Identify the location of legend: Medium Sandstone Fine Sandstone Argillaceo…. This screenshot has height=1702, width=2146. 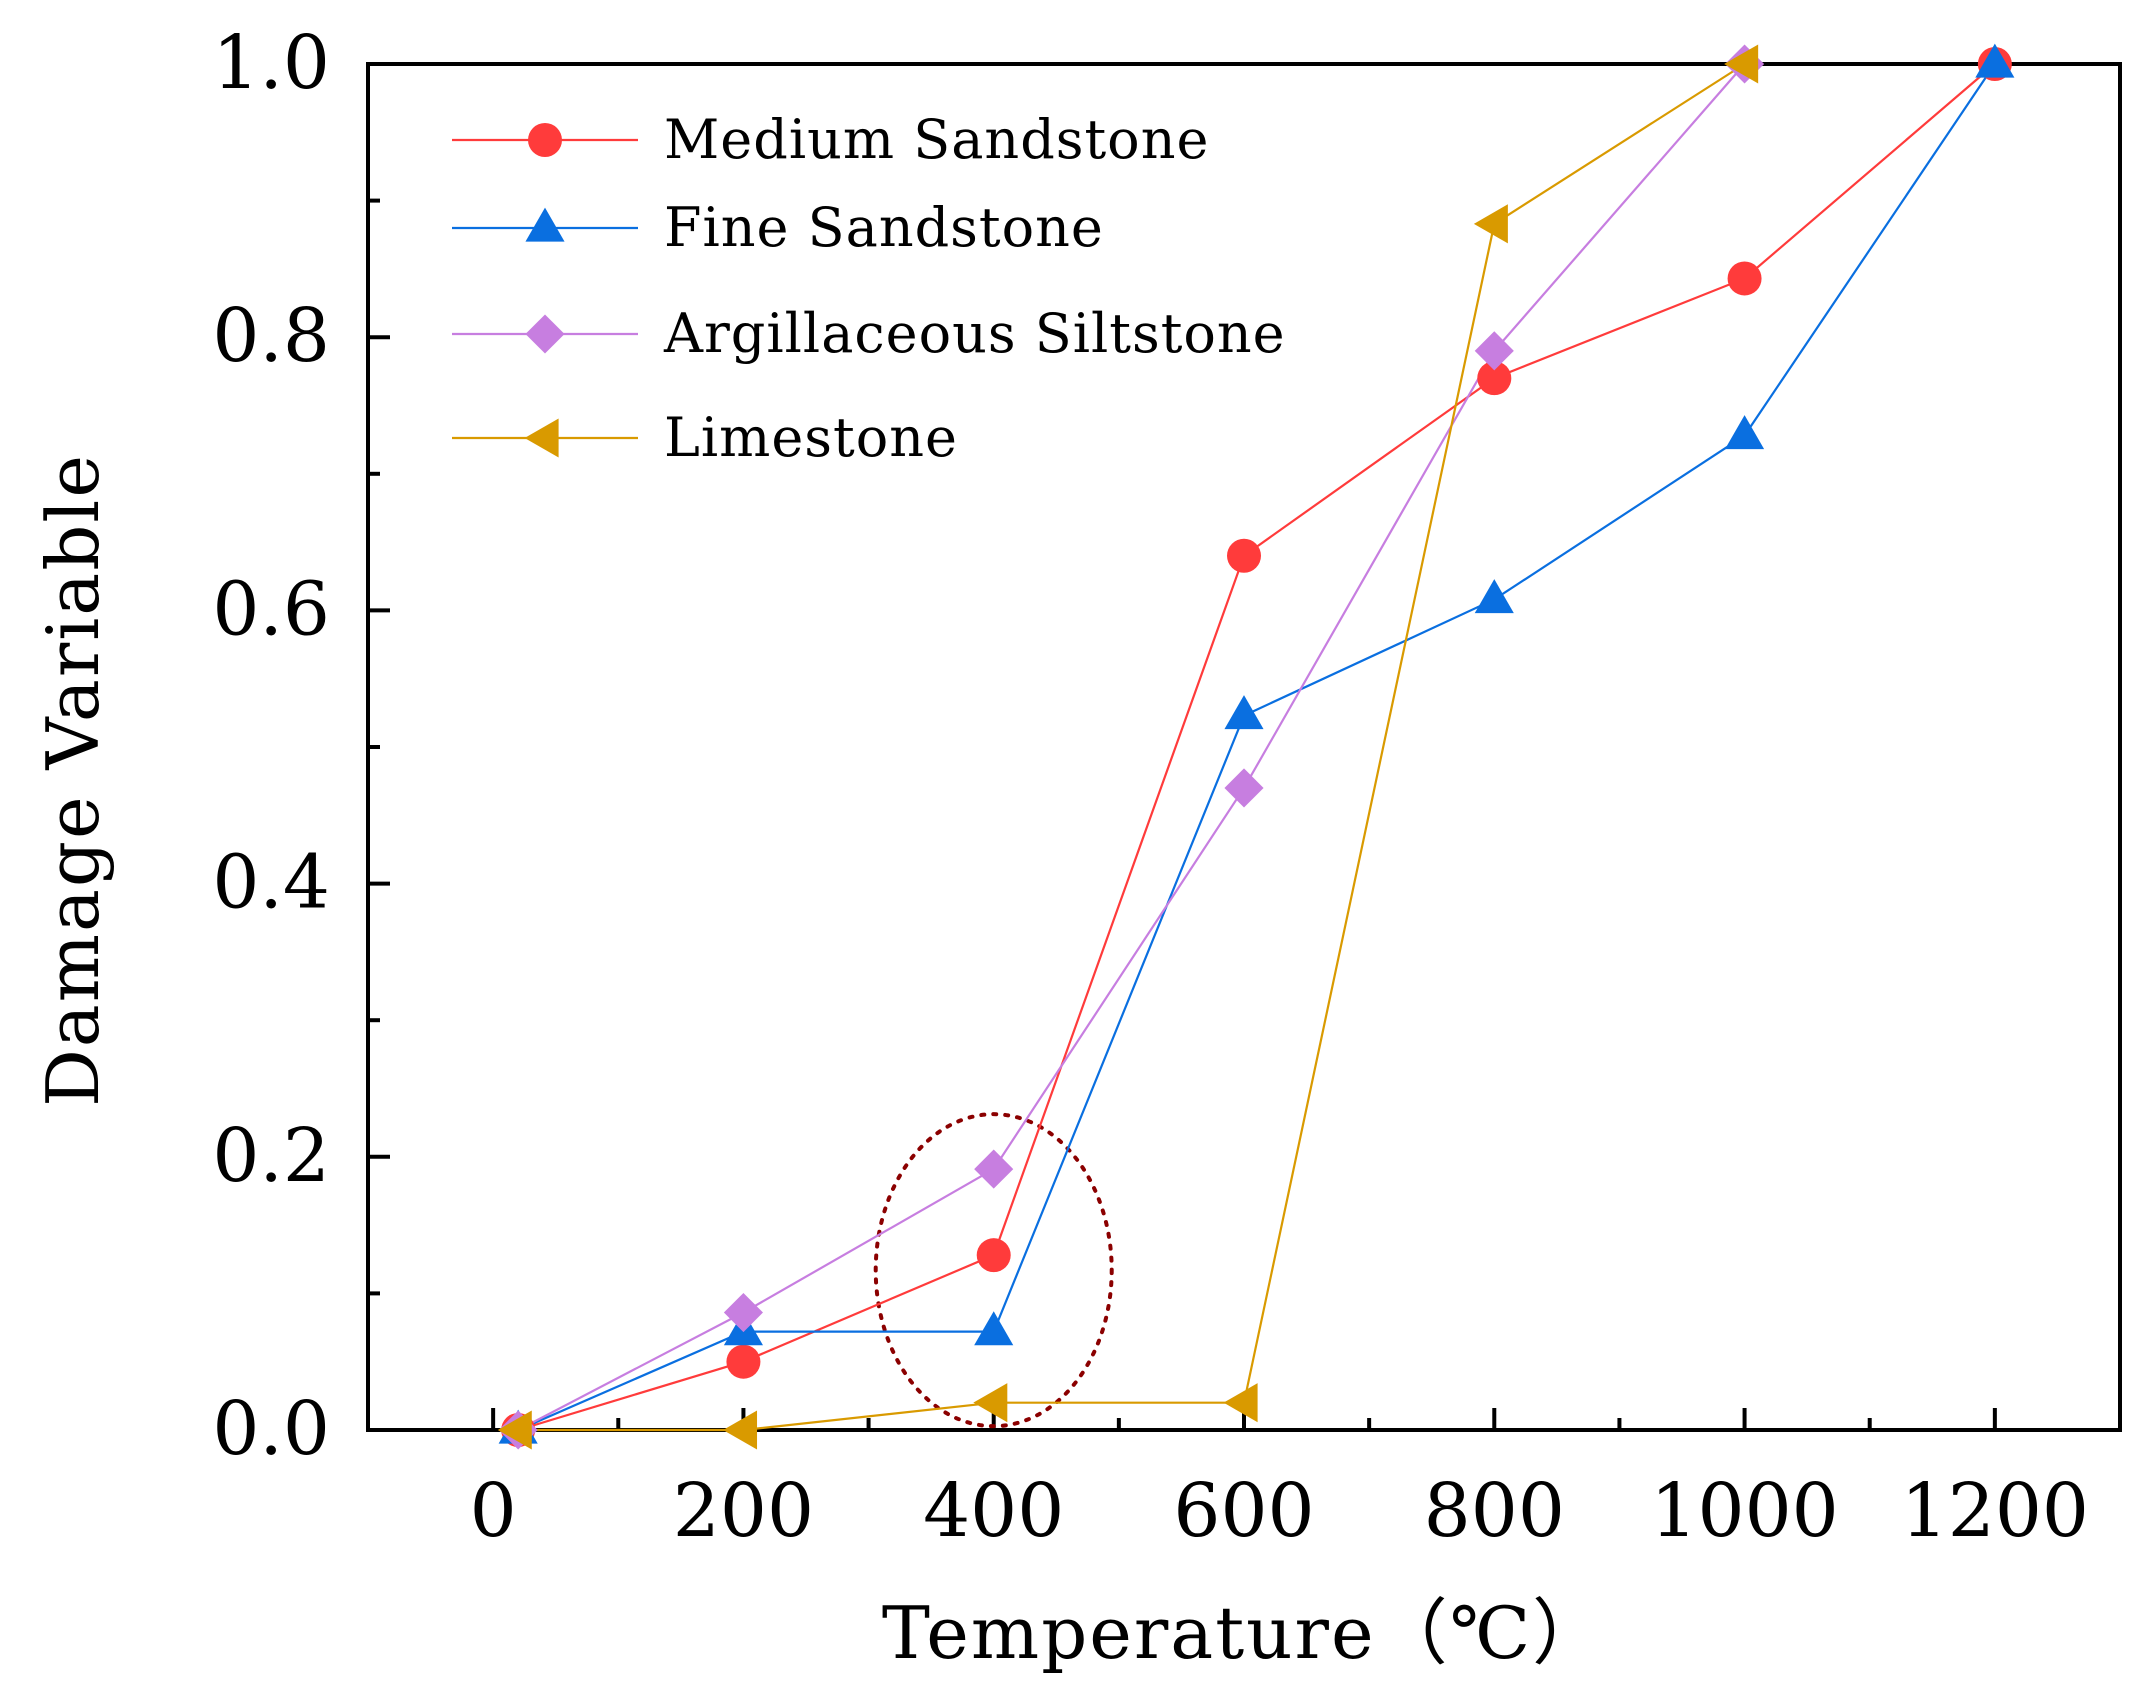
(869, 288).